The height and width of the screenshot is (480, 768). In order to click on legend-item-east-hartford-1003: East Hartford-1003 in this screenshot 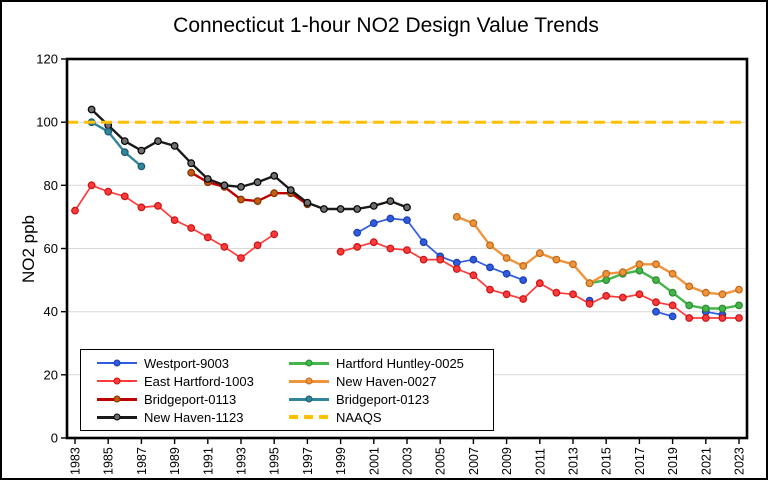, I will do `click(193, 381)`.